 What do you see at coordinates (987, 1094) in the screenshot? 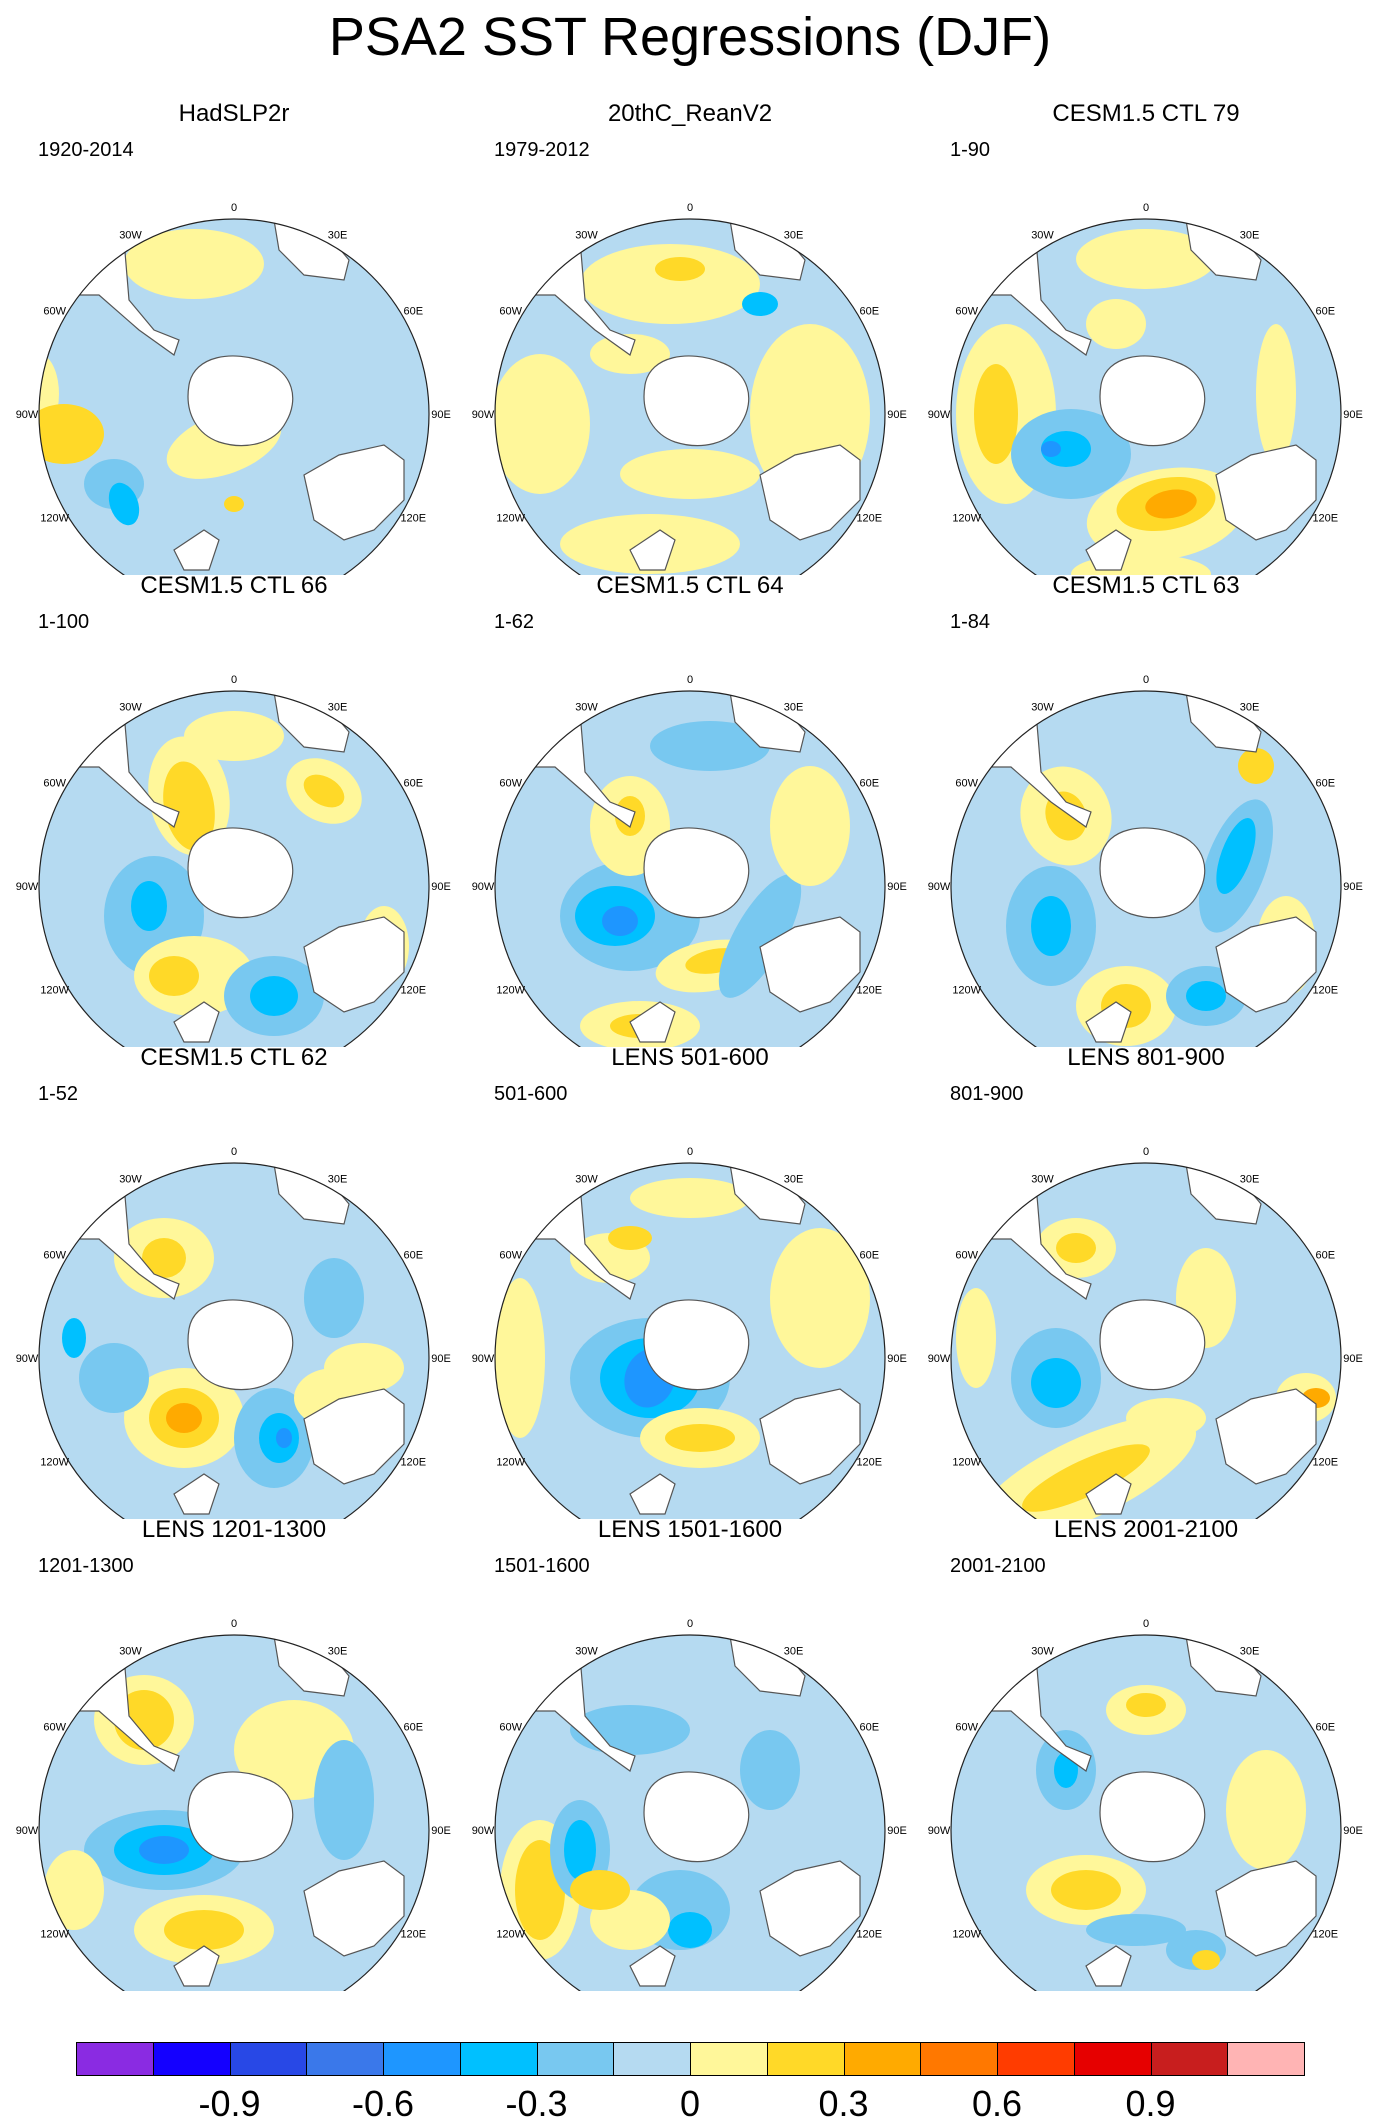
I see `panel-period: 801-900` at bounding box center [987, 1094].